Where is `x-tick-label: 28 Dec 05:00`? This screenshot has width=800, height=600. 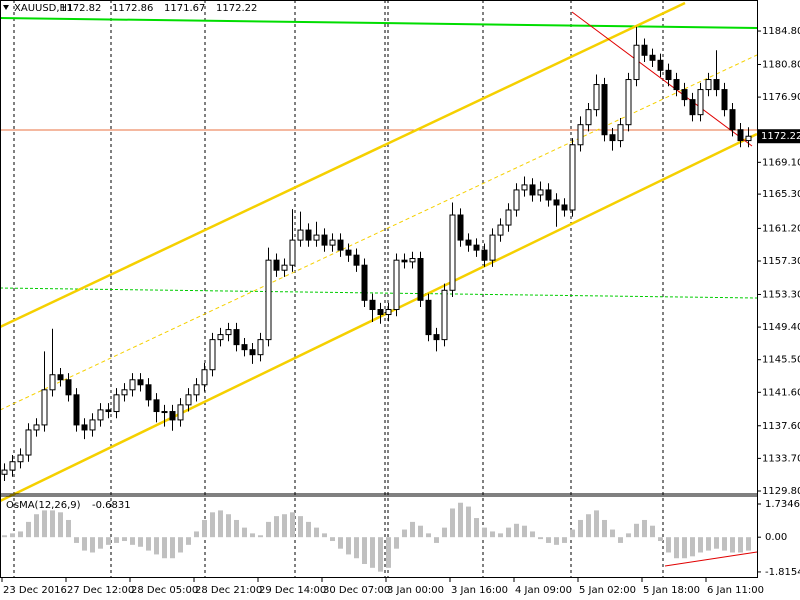
x-tick-label: 28 Dec 05:00 is located at coordinates (164, 590).